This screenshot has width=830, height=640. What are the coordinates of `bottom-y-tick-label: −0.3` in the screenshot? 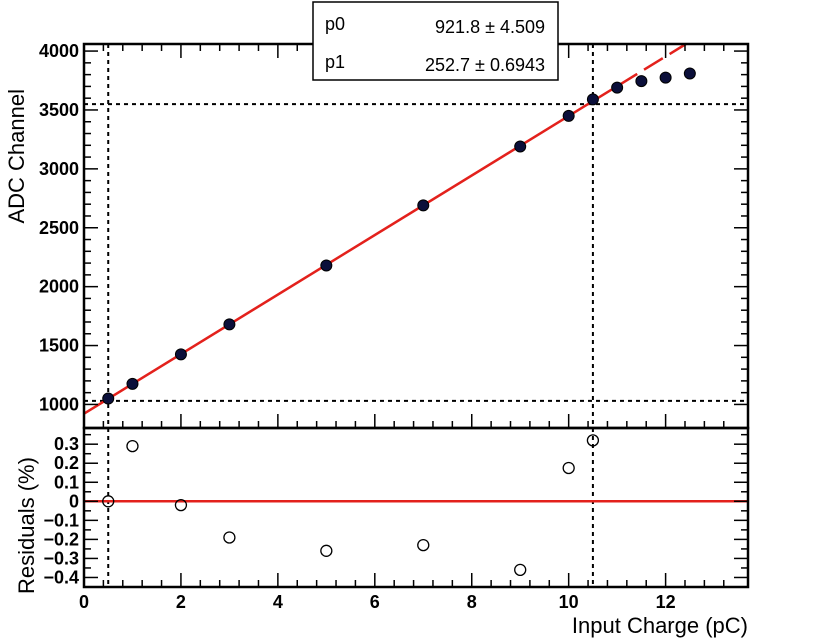 It's located at (61, 558).